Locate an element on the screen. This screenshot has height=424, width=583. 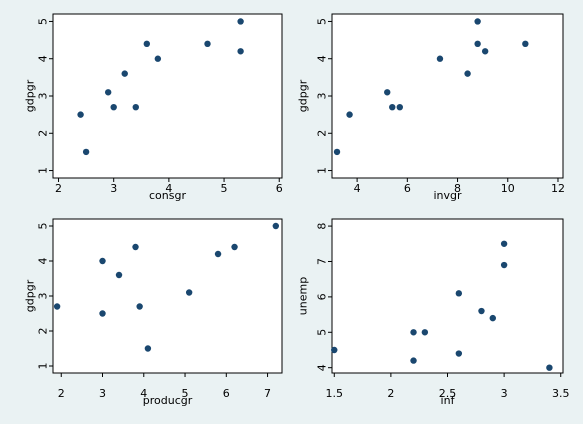
x-tick-label: 3.5 is located at coordinates (561, 393).